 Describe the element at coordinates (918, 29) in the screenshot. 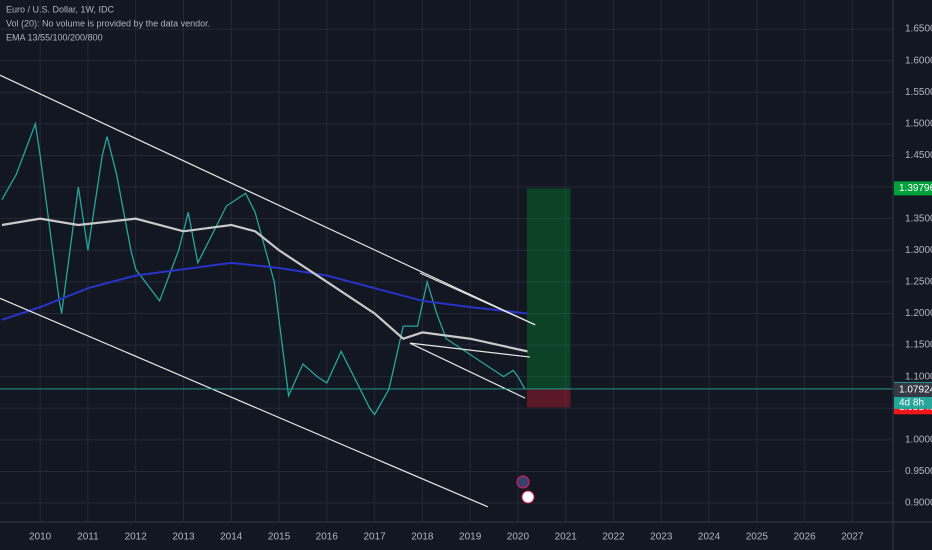

I see `y-tick-label: 1.65000` at that location.